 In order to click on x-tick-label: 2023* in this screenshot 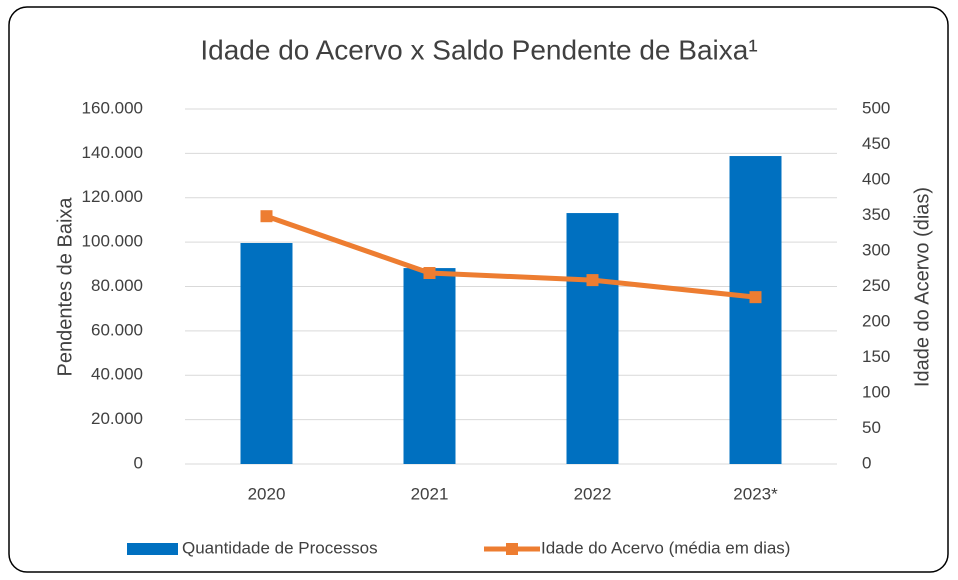, I will do `click(755, 493)`.